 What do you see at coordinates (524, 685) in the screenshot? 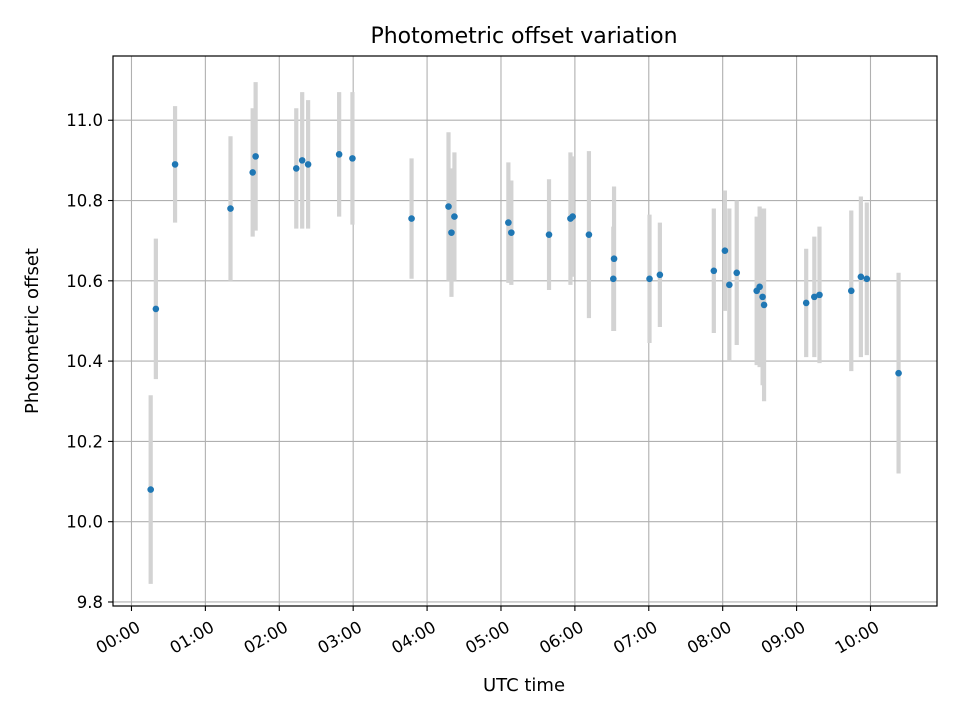
I see `x-axis-label: UTC time` at bounding box center [524, 685].